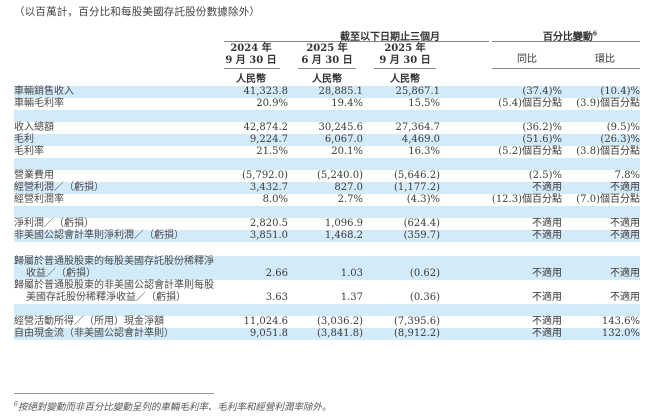 The height and width of the screenshot is (418, 650). Describe the element at coordinates (567, 37) in the screenshot. I see `change-group-label: 百分比變動` at that location.